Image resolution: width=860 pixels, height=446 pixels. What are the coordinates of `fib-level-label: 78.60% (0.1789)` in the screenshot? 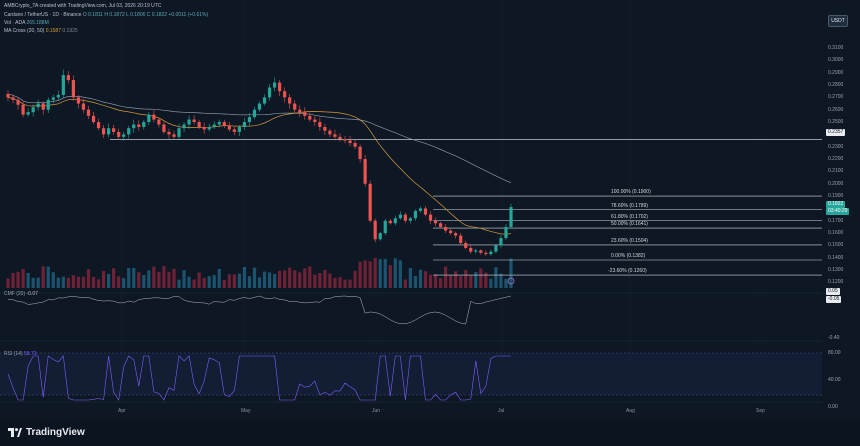 It's located at (629, 205).